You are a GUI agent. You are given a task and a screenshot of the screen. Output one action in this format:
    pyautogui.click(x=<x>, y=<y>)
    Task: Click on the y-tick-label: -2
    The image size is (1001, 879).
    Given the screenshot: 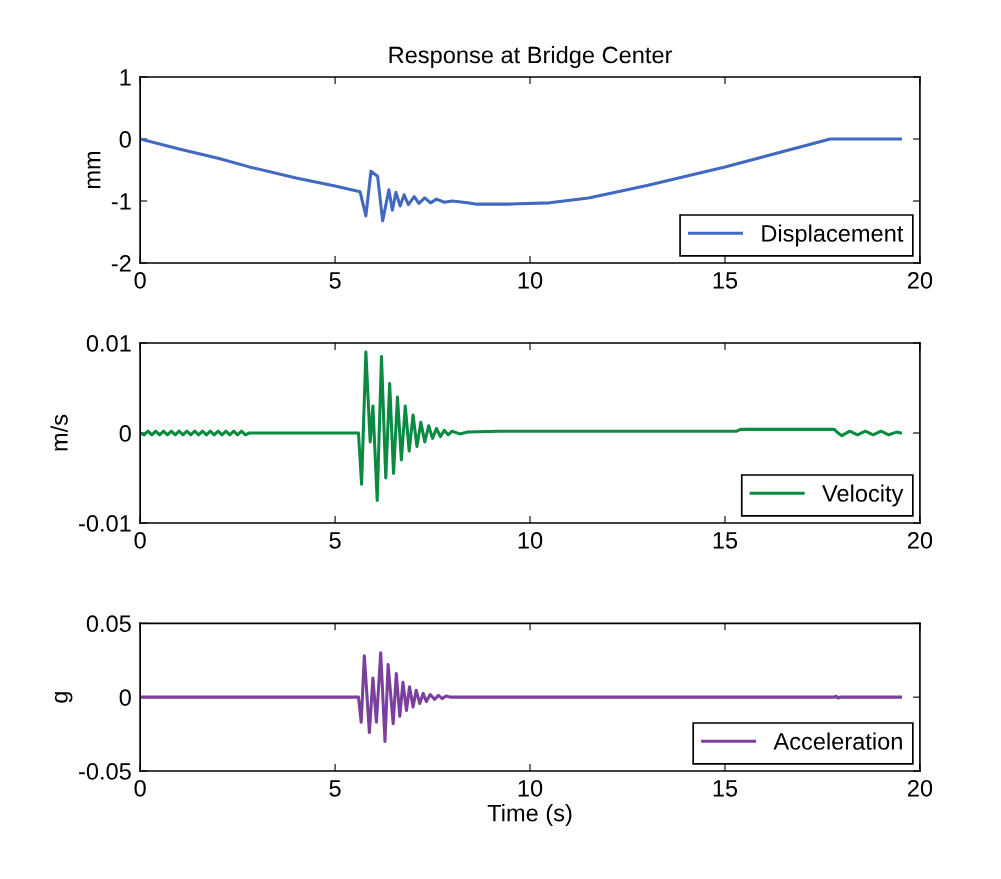 What is the action you would take?
    pyautogui.click(x=121, y=263)
    